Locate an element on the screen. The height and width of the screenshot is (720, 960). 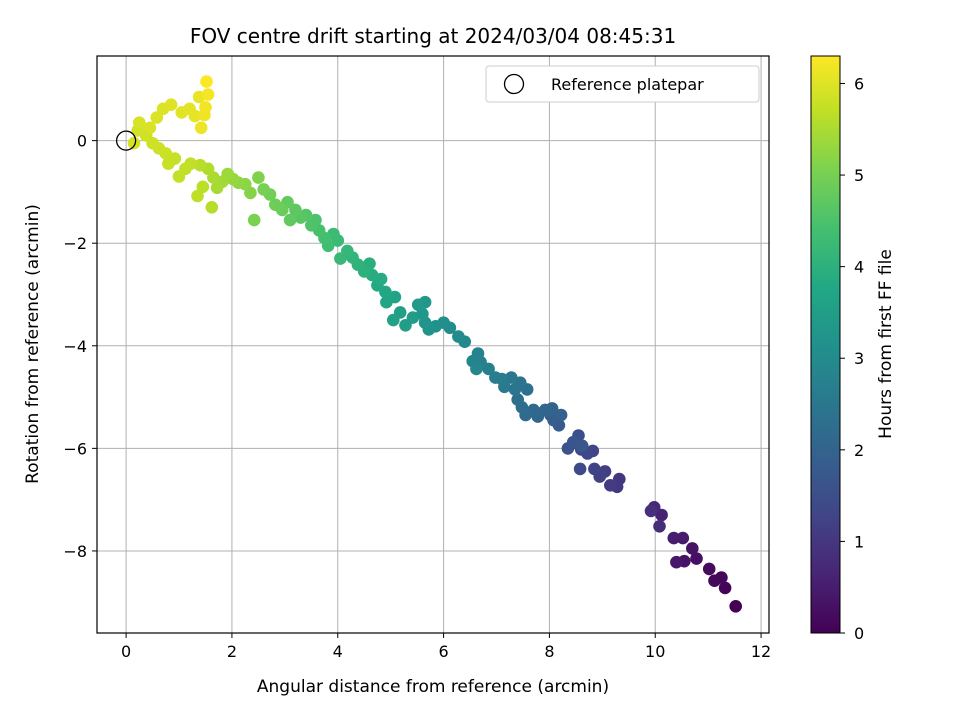
colorbar-tick-label: 0 is located at coordinates (859, 633).